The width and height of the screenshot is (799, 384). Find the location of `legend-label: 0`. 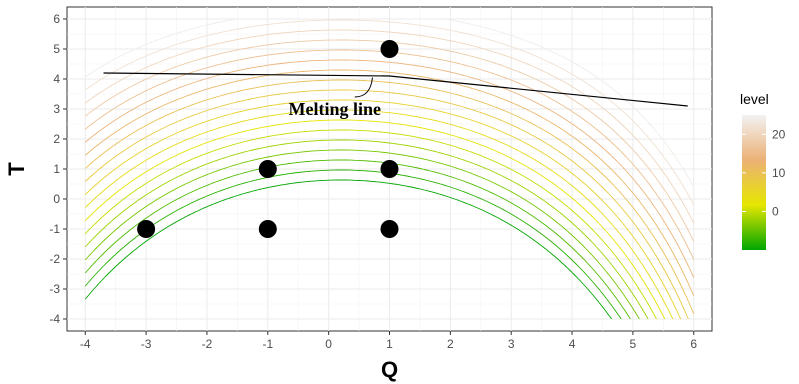

legend-label: 0 is located at coordinates (775, 211).